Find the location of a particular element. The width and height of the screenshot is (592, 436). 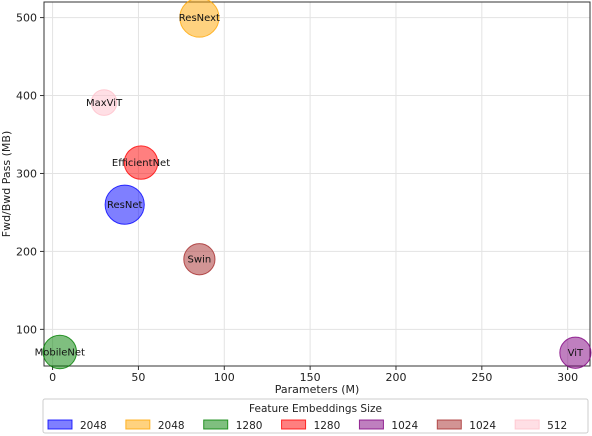

data-point-mobilenet is located at coordinates (60, 352).